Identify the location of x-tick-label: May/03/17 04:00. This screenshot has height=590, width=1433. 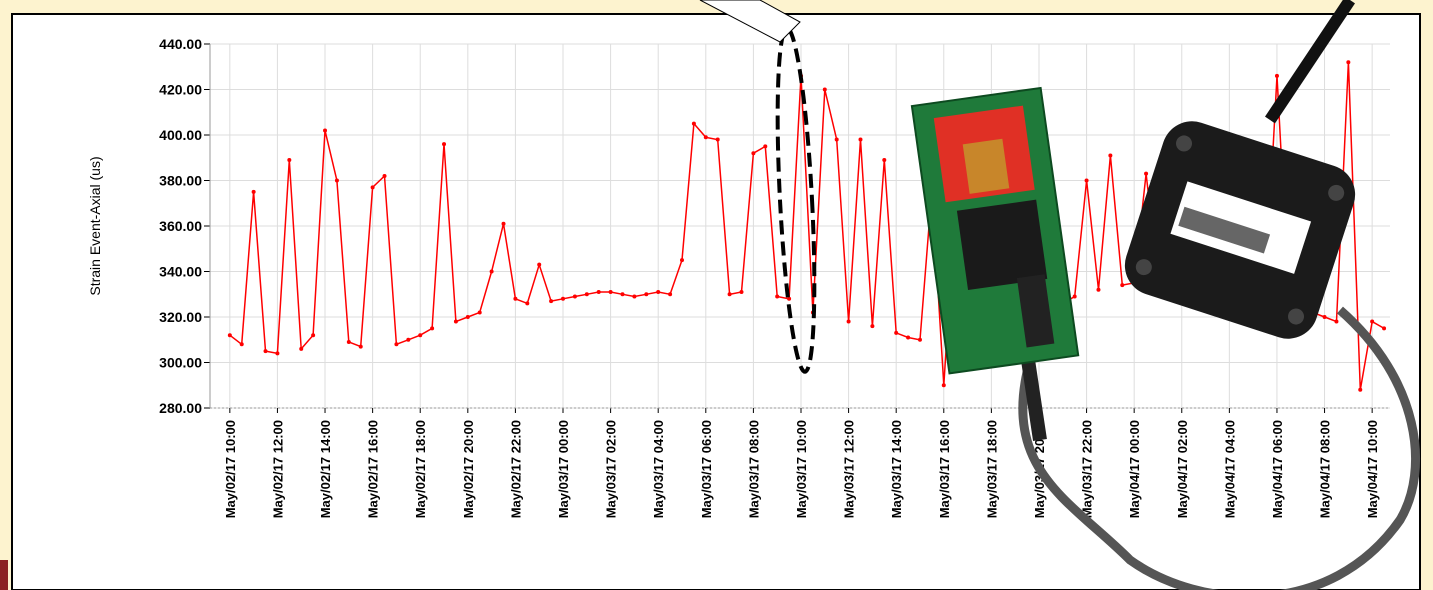
(658, 469).